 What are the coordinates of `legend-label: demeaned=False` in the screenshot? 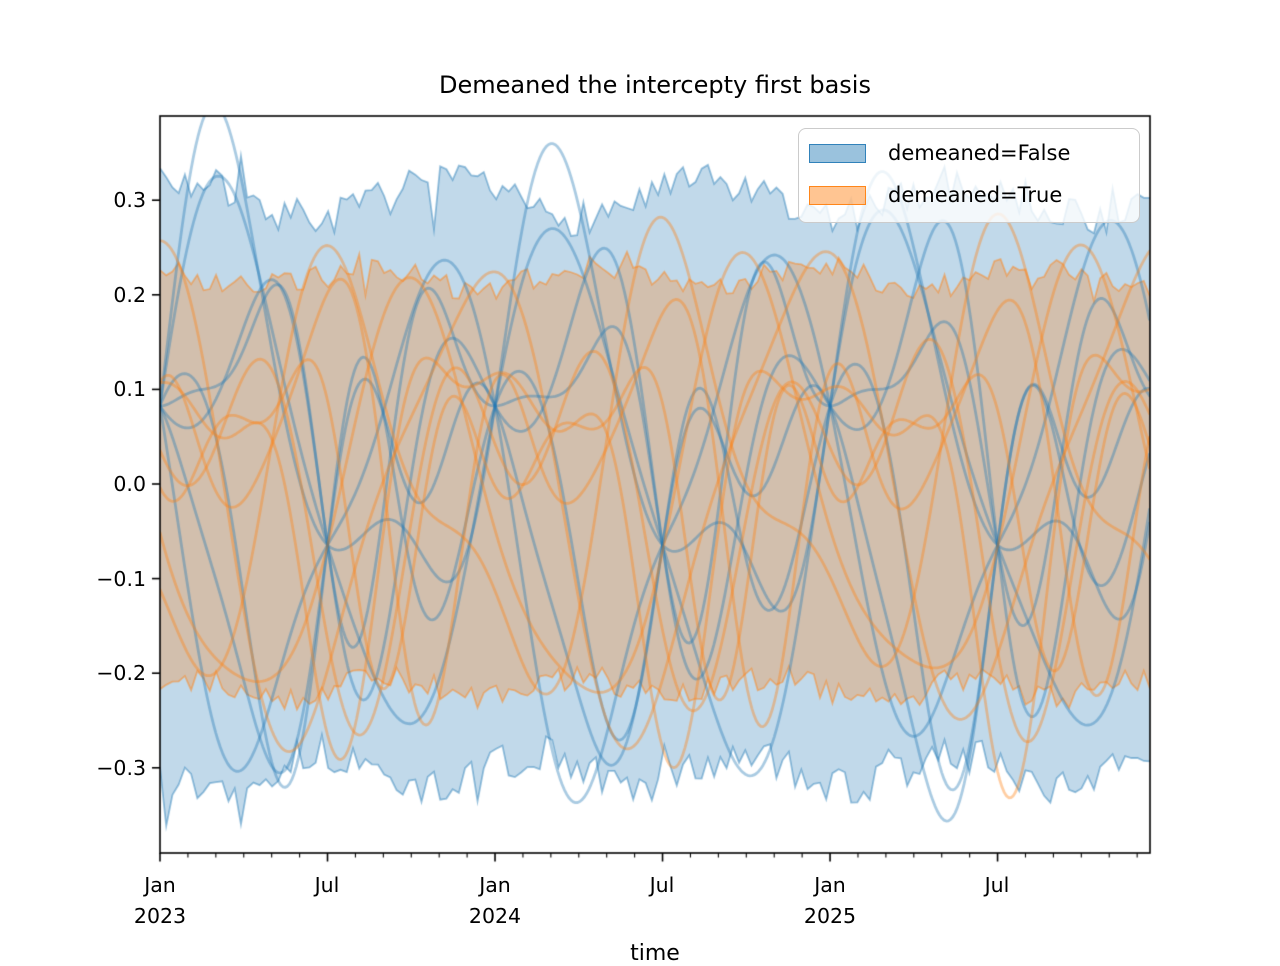 It's located at (979, 153).